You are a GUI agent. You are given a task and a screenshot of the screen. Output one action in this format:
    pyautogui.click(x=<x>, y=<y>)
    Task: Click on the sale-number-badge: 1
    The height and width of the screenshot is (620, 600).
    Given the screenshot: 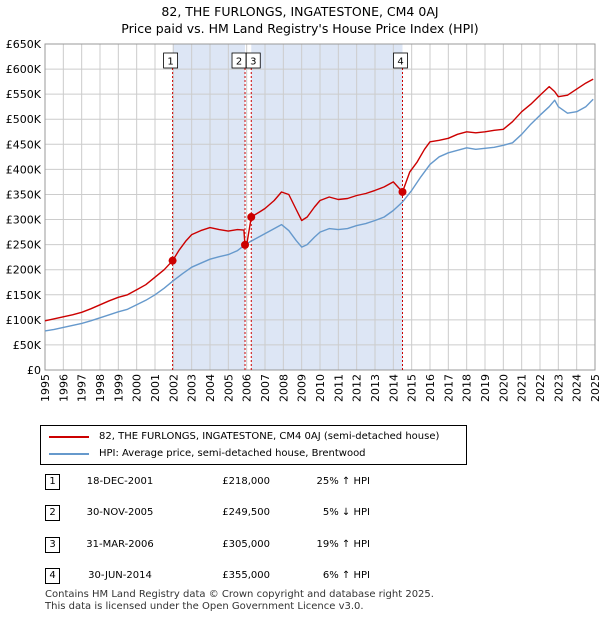 What is the action you would take?
    pyautogui.click(x=52, y=482)
    